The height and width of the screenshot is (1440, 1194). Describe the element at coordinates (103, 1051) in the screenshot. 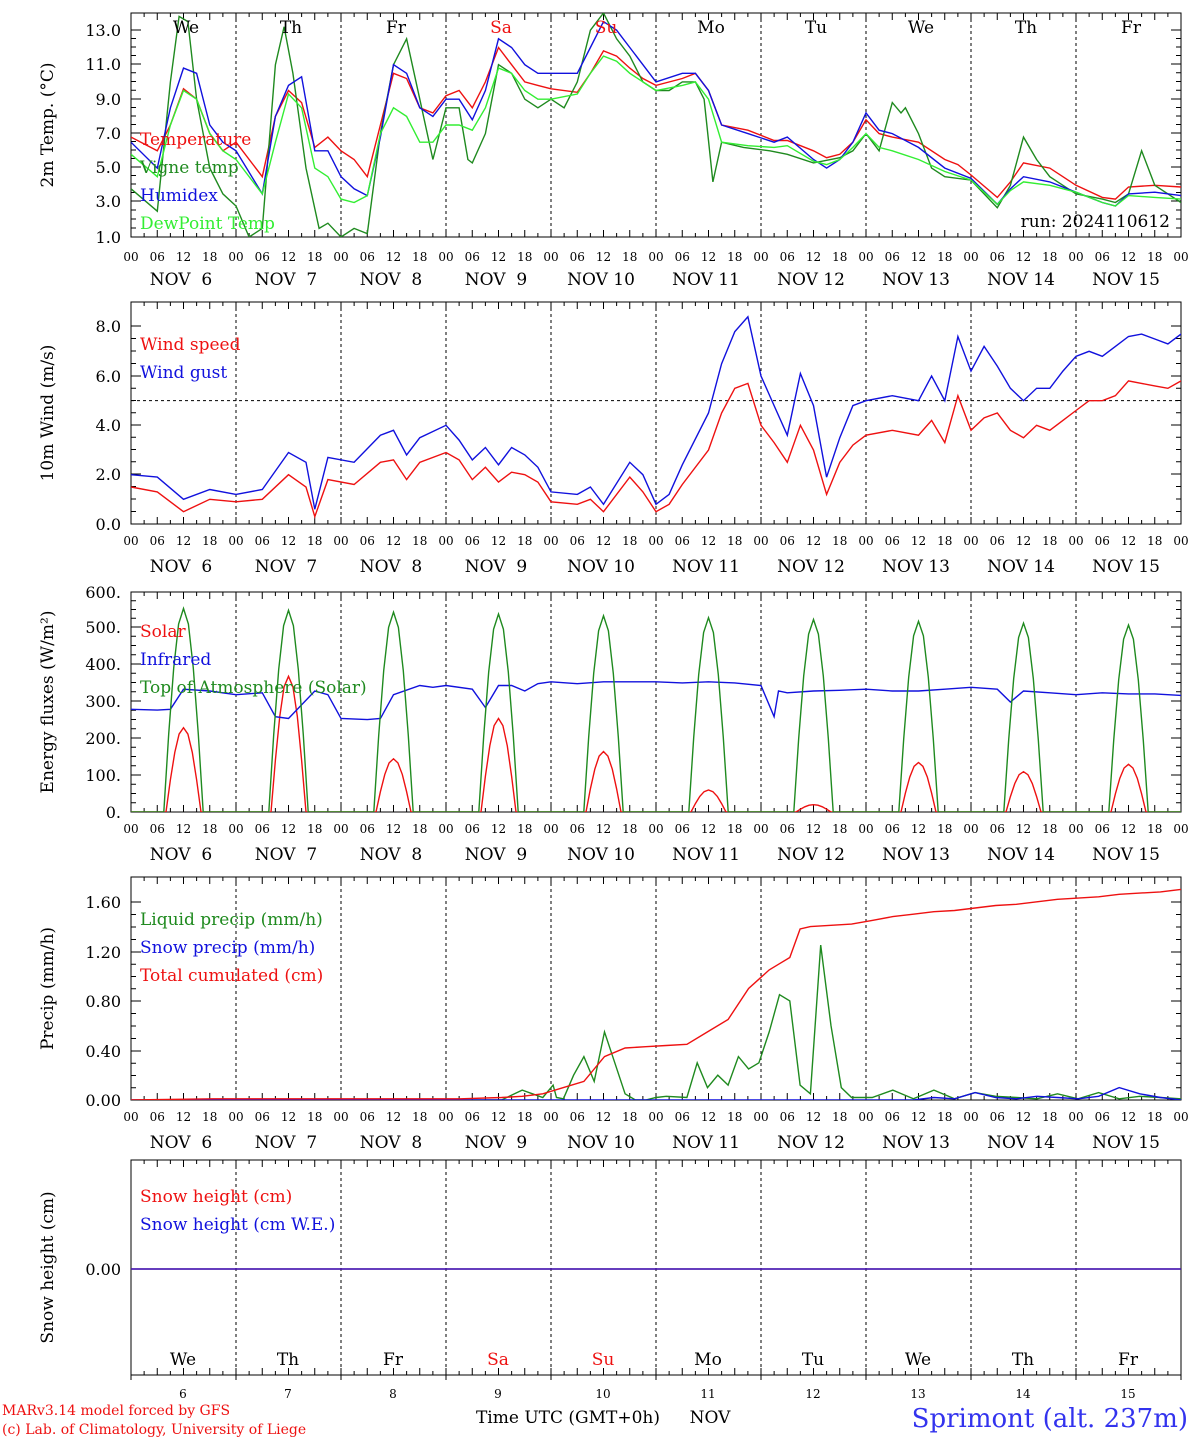

I see `y-tick-label: 0.40` at that location.